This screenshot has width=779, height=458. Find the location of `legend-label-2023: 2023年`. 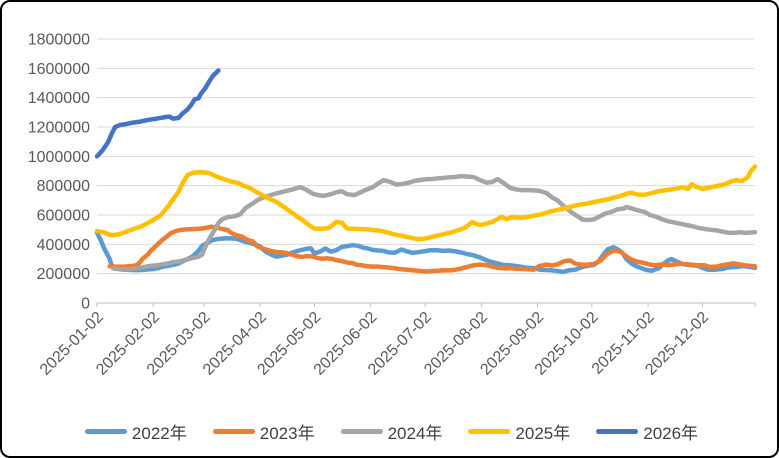

legend-label-2023: 2023年 is located at coordinates (287, 433).